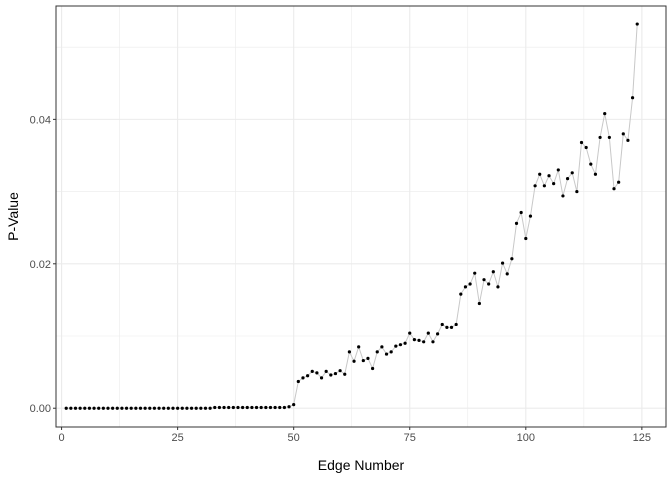 Image resolution: width=672 pixels, height=480 pixels. Describe the element at coordinates (40, 409) in the screenshot. I see `y-tick-label: 0.00` at that location.